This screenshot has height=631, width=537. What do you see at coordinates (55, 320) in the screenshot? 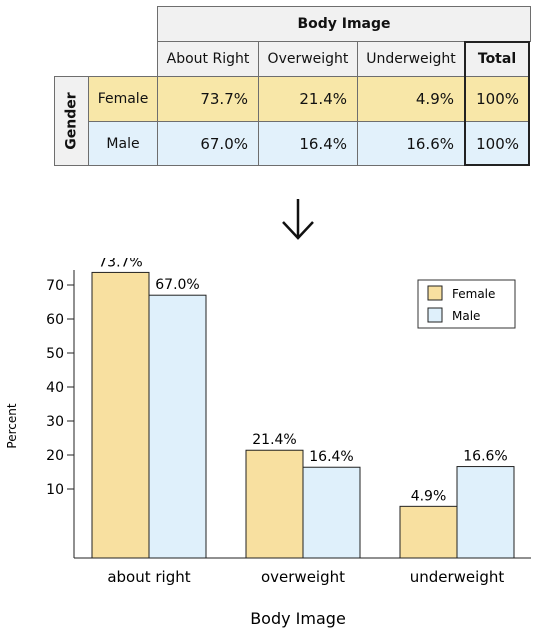
I see `y-tick-label: 60` at bounding box center [55, 320].